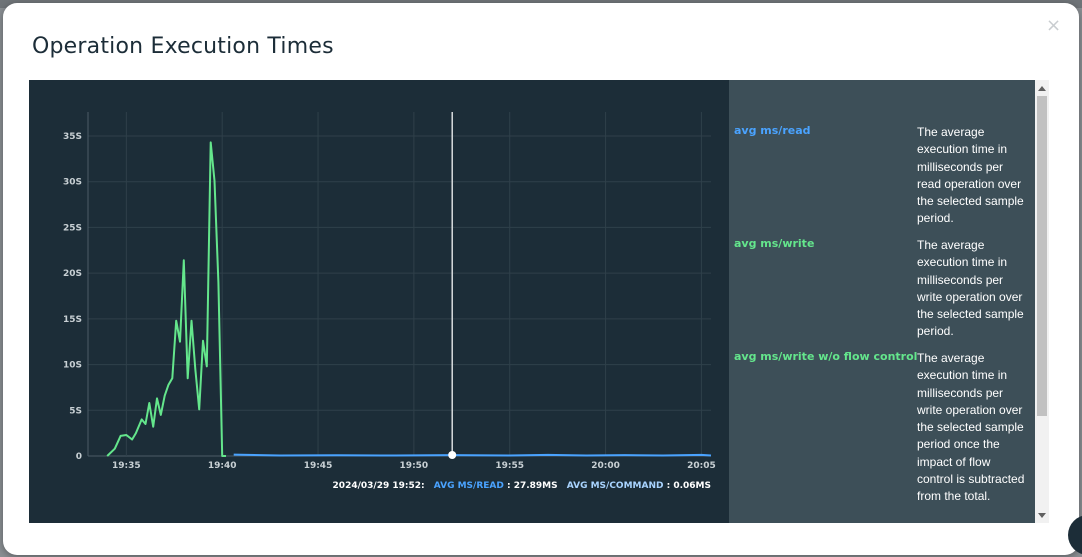 The height and width of the screenshot is (557, 1082). I want to click on scroll-thumb, so click(1042, 256).